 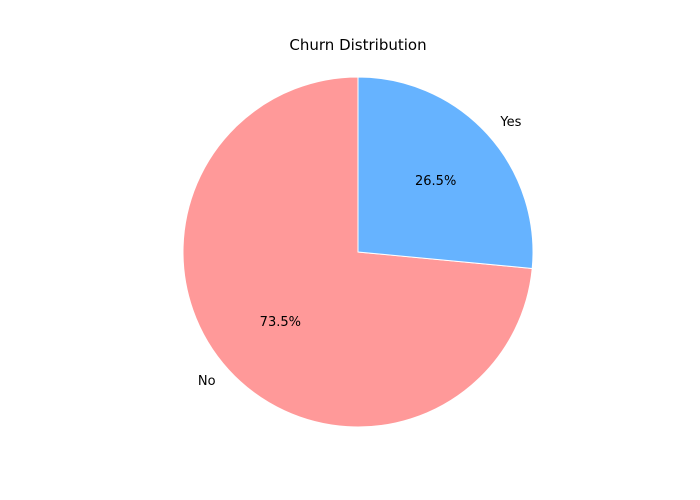 What do you see at coordinates (280, 322) in the screenshot?
I see `pct-label-no: 73.5%` at bounding box center [280, 322].